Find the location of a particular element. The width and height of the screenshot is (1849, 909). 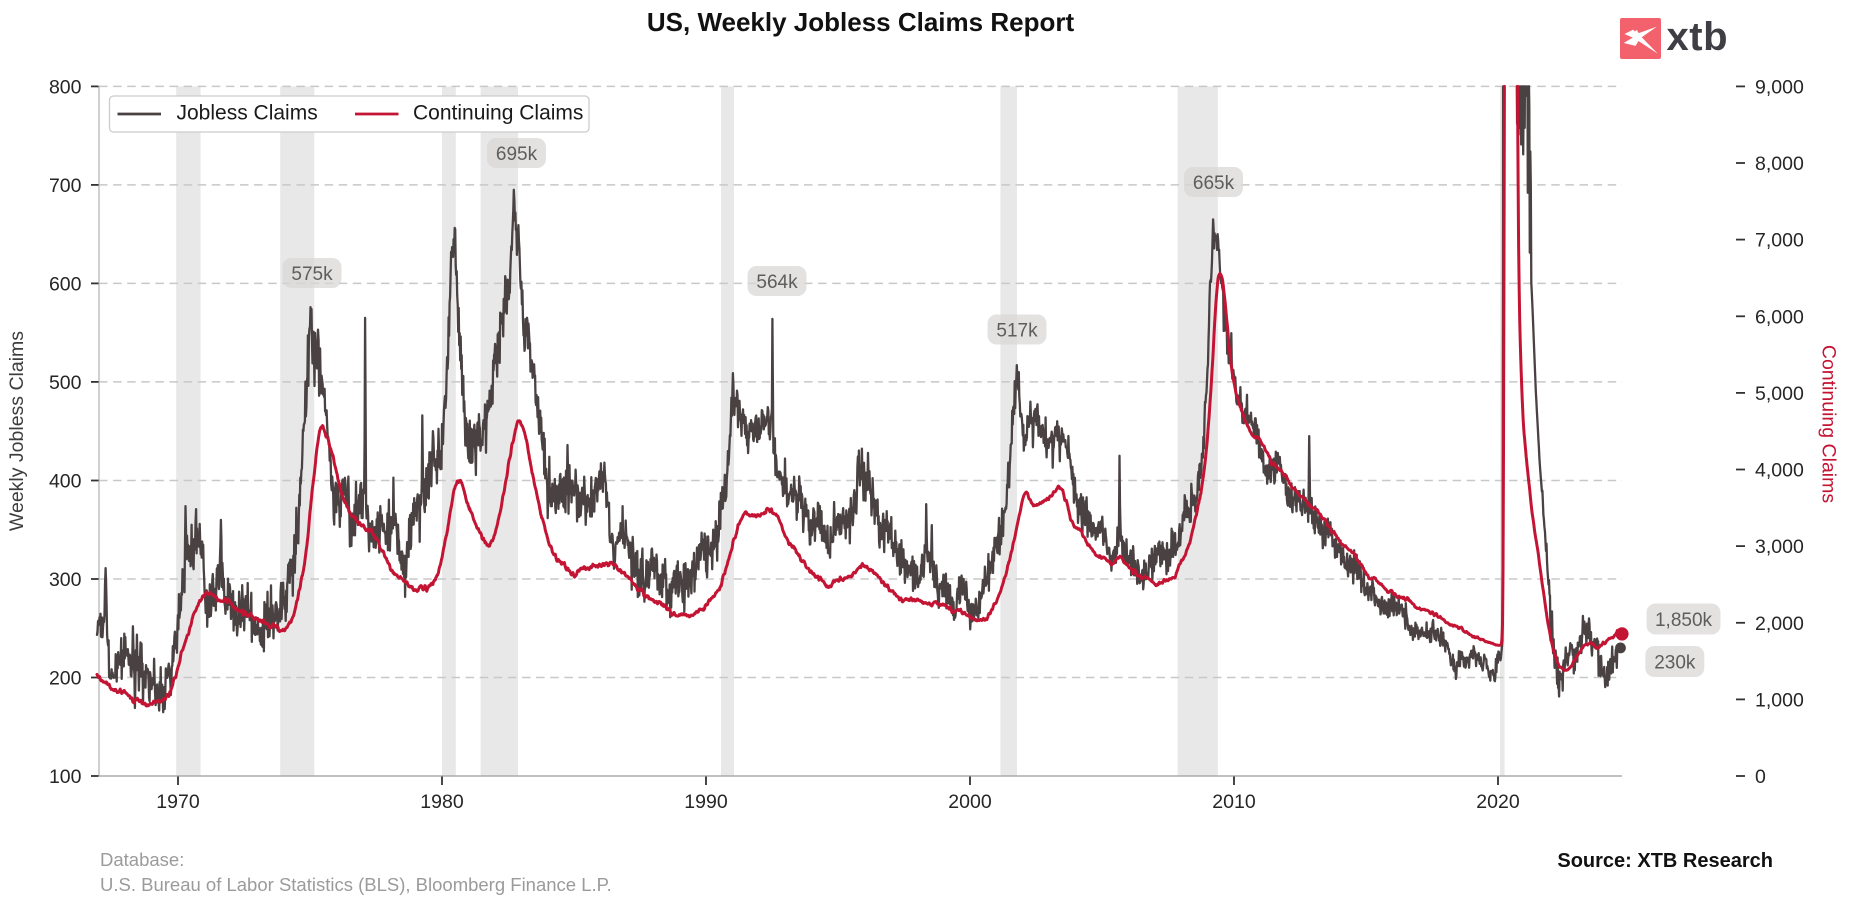

svg-text: 200 is located at coordinates (65, 679).